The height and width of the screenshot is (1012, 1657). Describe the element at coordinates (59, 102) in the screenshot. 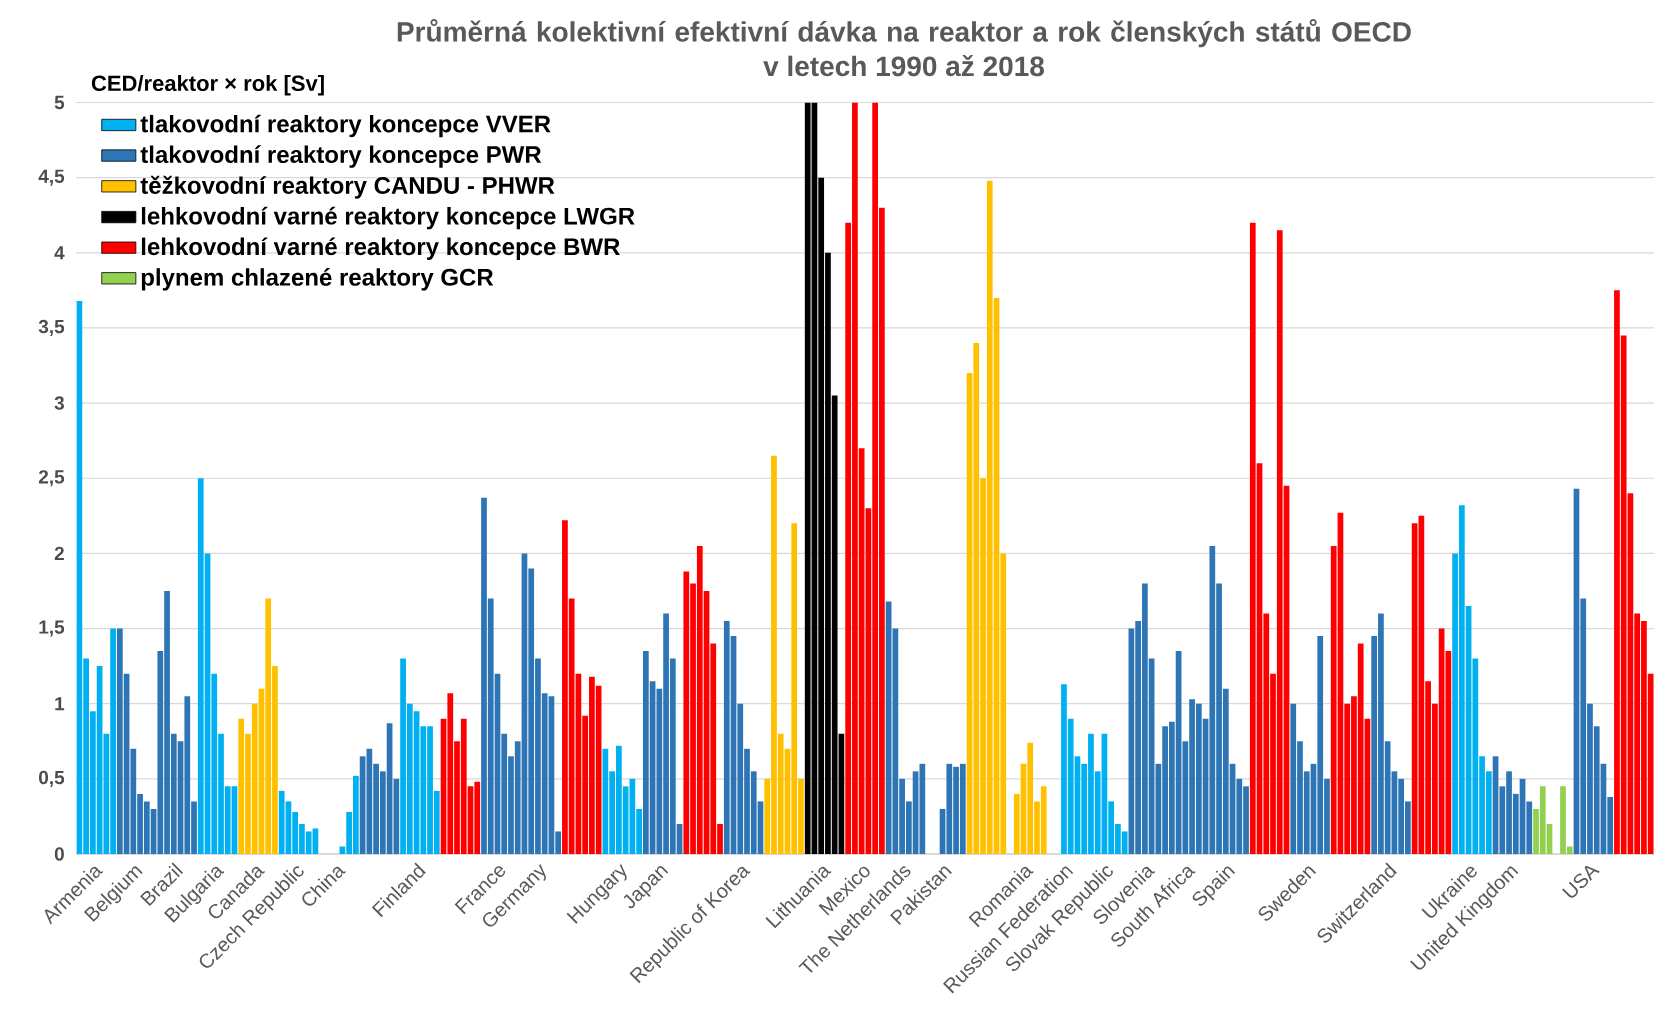

I see `y-tick-label: 5` at that location.